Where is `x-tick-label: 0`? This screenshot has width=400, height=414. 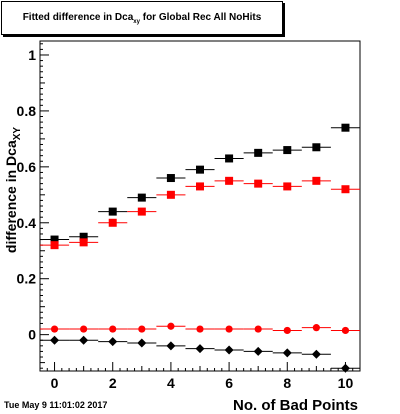
x-tick-label: 0 is located at coordinates (55, 383).